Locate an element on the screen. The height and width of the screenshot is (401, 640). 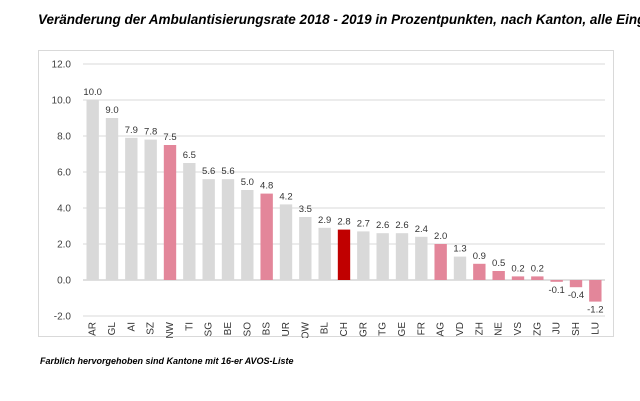
bar-bs is located at coordinates (266, 236).